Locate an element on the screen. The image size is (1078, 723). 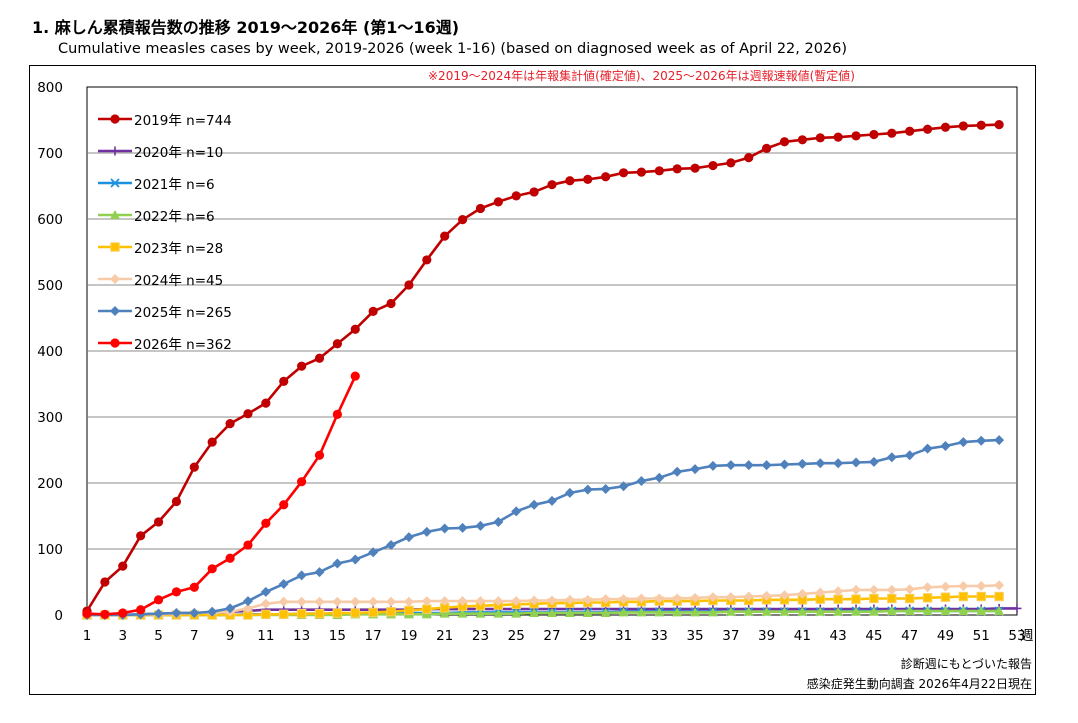
y-tick-label: 0 is located at coordinates (58, 616).